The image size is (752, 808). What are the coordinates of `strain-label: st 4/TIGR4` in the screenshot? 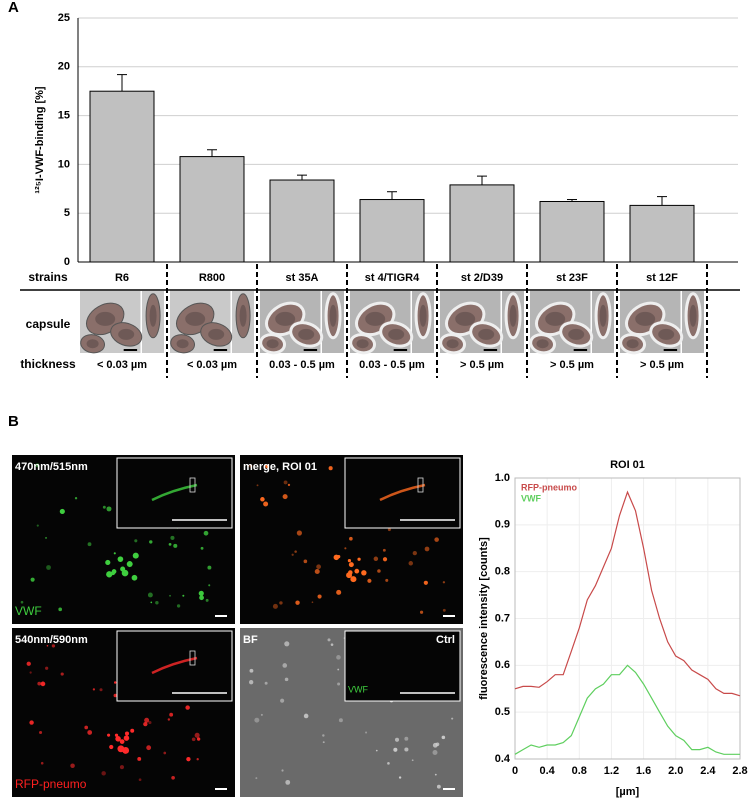 It's located at (392, 278).